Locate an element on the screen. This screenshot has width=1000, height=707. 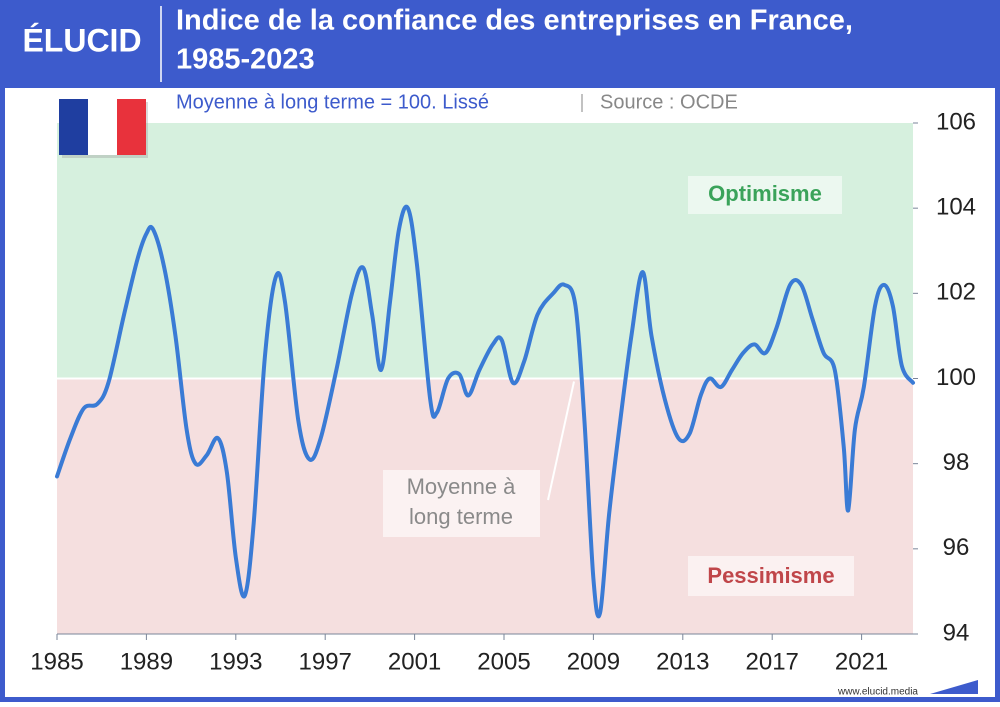
x-tick-label: 2005 is located at coordinates (503, 661).